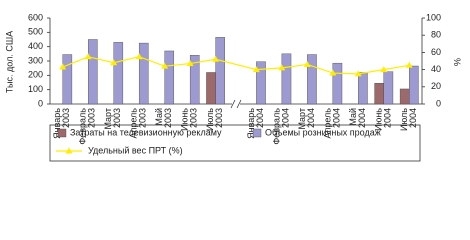 This screenshot has height=240, width=470. Describe the element at coordinates (457, 62) in the screenshot. I see `y2-axis-label: %` at that location.